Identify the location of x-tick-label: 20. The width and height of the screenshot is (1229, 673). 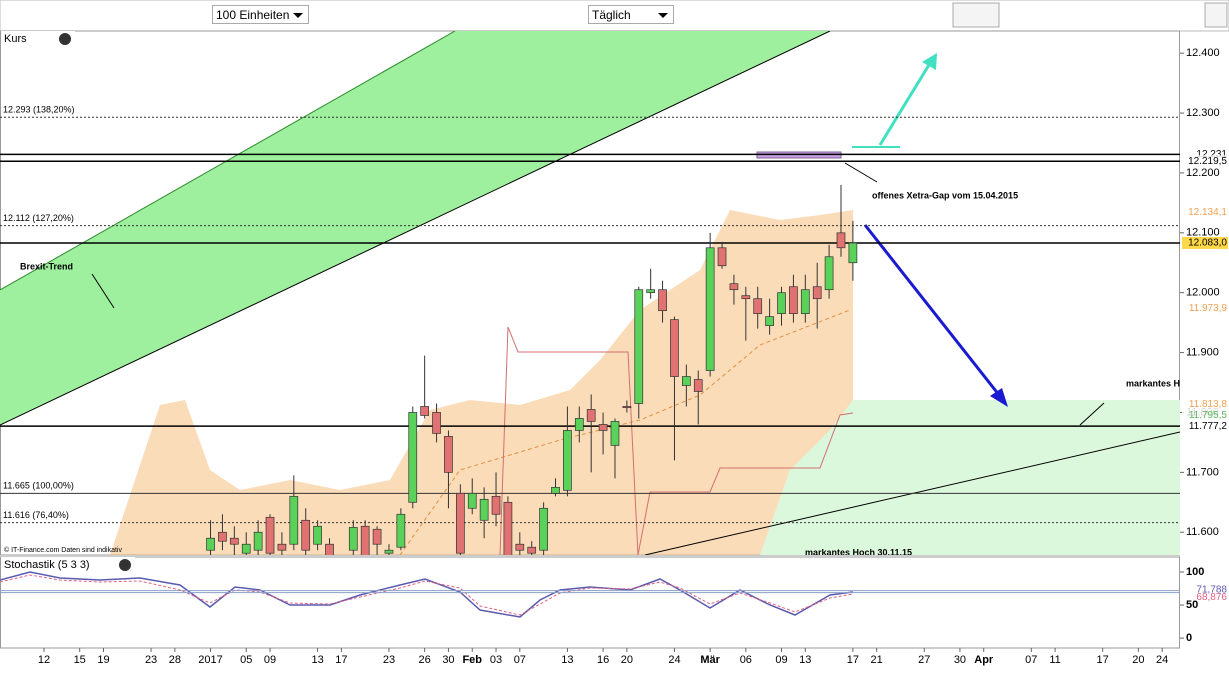
(1138, 660).